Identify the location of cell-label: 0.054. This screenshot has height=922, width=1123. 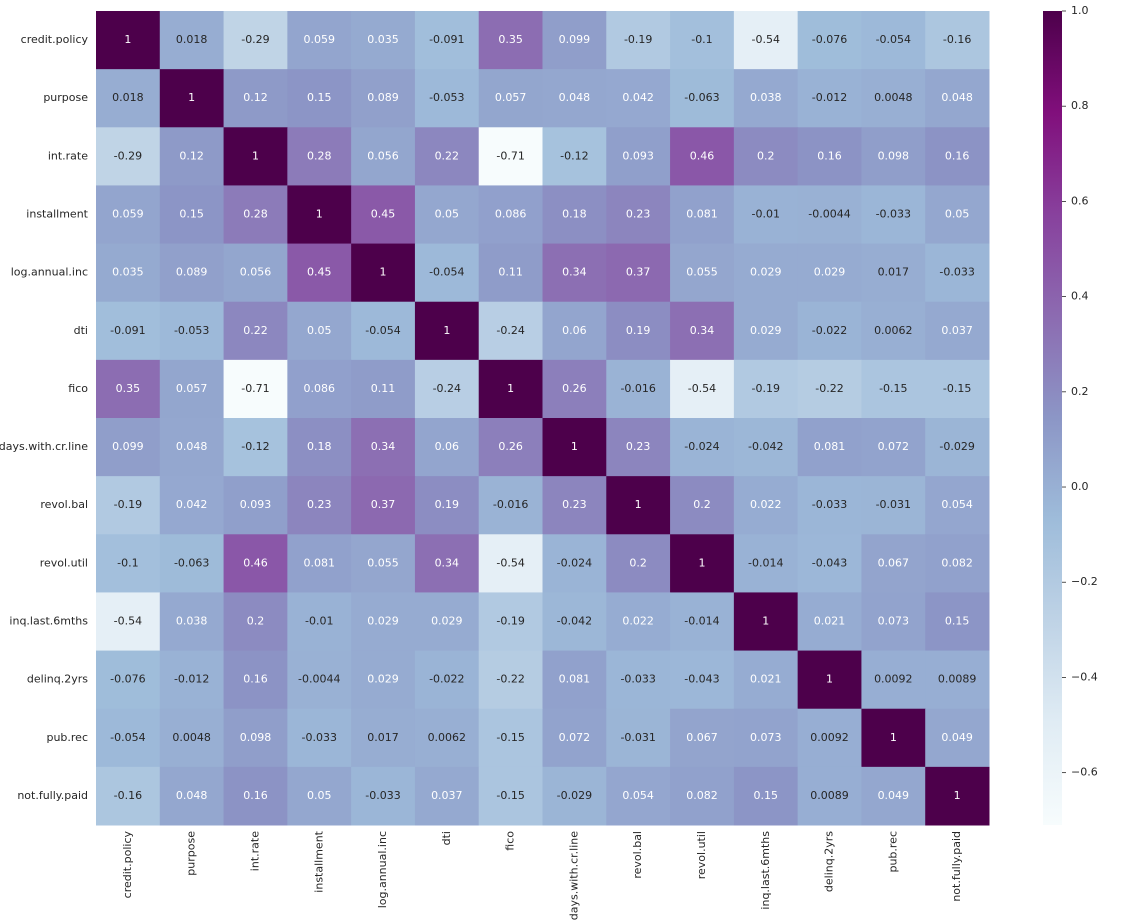
(638, 795).